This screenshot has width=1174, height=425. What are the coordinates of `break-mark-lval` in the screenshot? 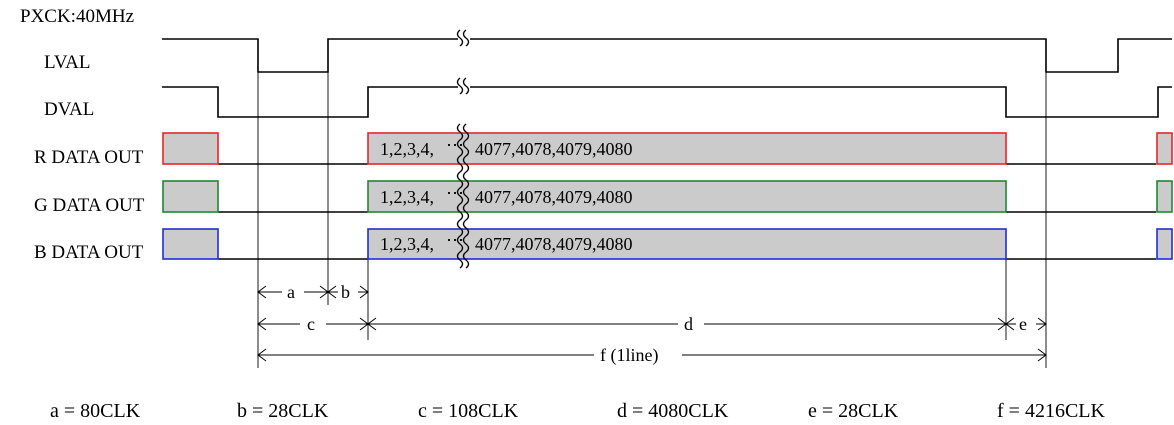 It's located at (463, 38).